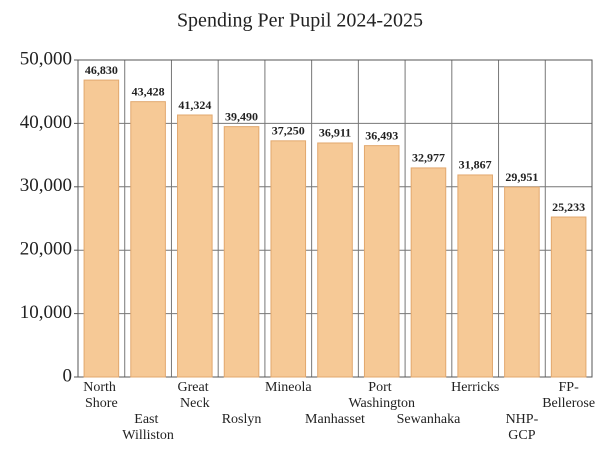 This screenshot has width=600, height=463. I want to click on y-tick-label: 50,000, so click(46, 58).